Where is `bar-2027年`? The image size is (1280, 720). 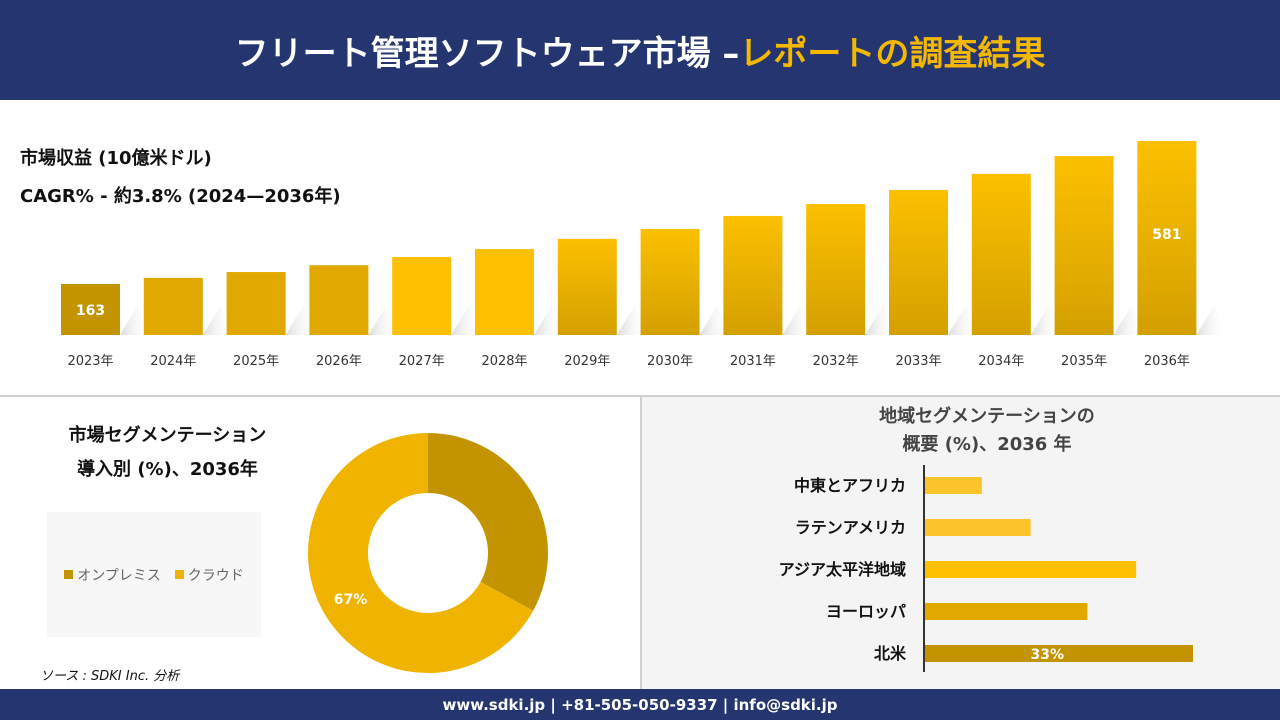
bar-2027年 is located at coordinates (422, 295).